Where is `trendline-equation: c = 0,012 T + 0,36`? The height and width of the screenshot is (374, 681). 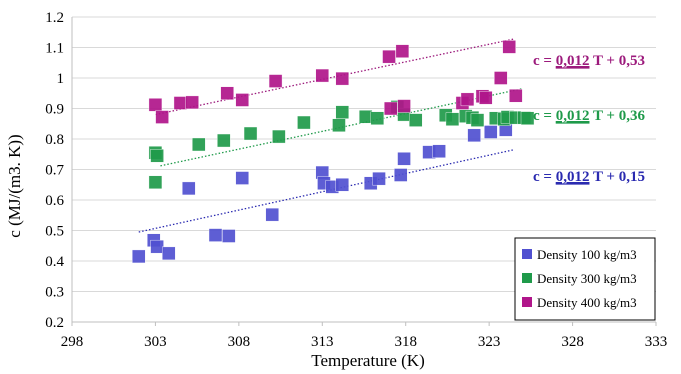 trendline-equation: c = 0,012 T + 0,36 is located at coordinates (589, 116).